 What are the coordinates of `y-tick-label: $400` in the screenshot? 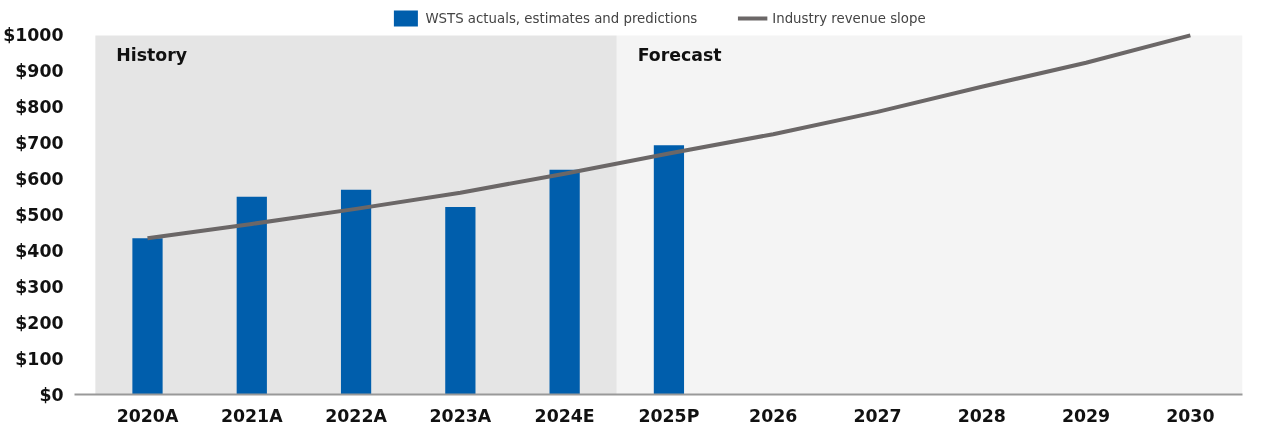 It's located at (39, 250).